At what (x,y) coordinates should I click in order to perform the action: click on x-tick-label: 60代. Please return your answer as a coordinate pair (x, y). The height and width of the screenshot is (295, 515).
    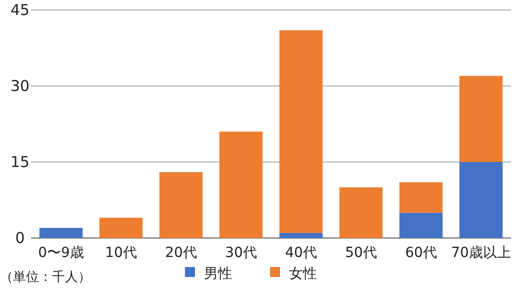
    Looking at the image, I should click on (421, 253).